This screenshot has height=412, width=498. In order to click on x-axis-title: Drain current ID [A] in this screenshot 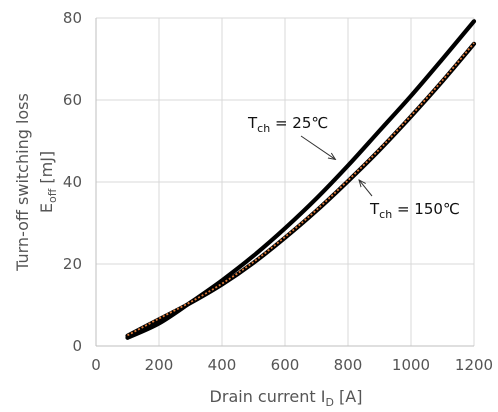, I will do `click(286, 398)`.